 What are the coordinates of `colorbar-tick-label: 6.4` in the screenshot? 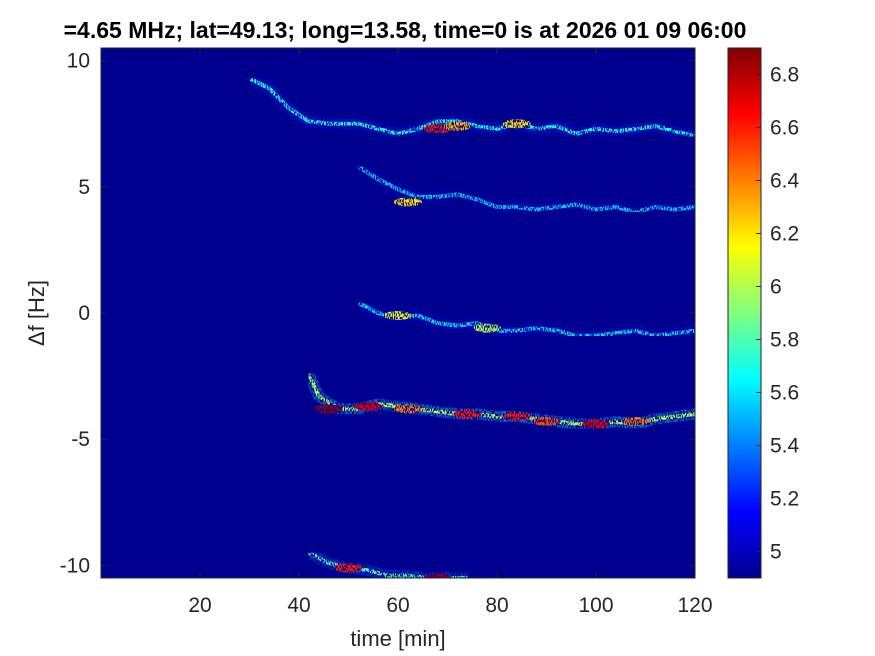 It's located at (785, 181).